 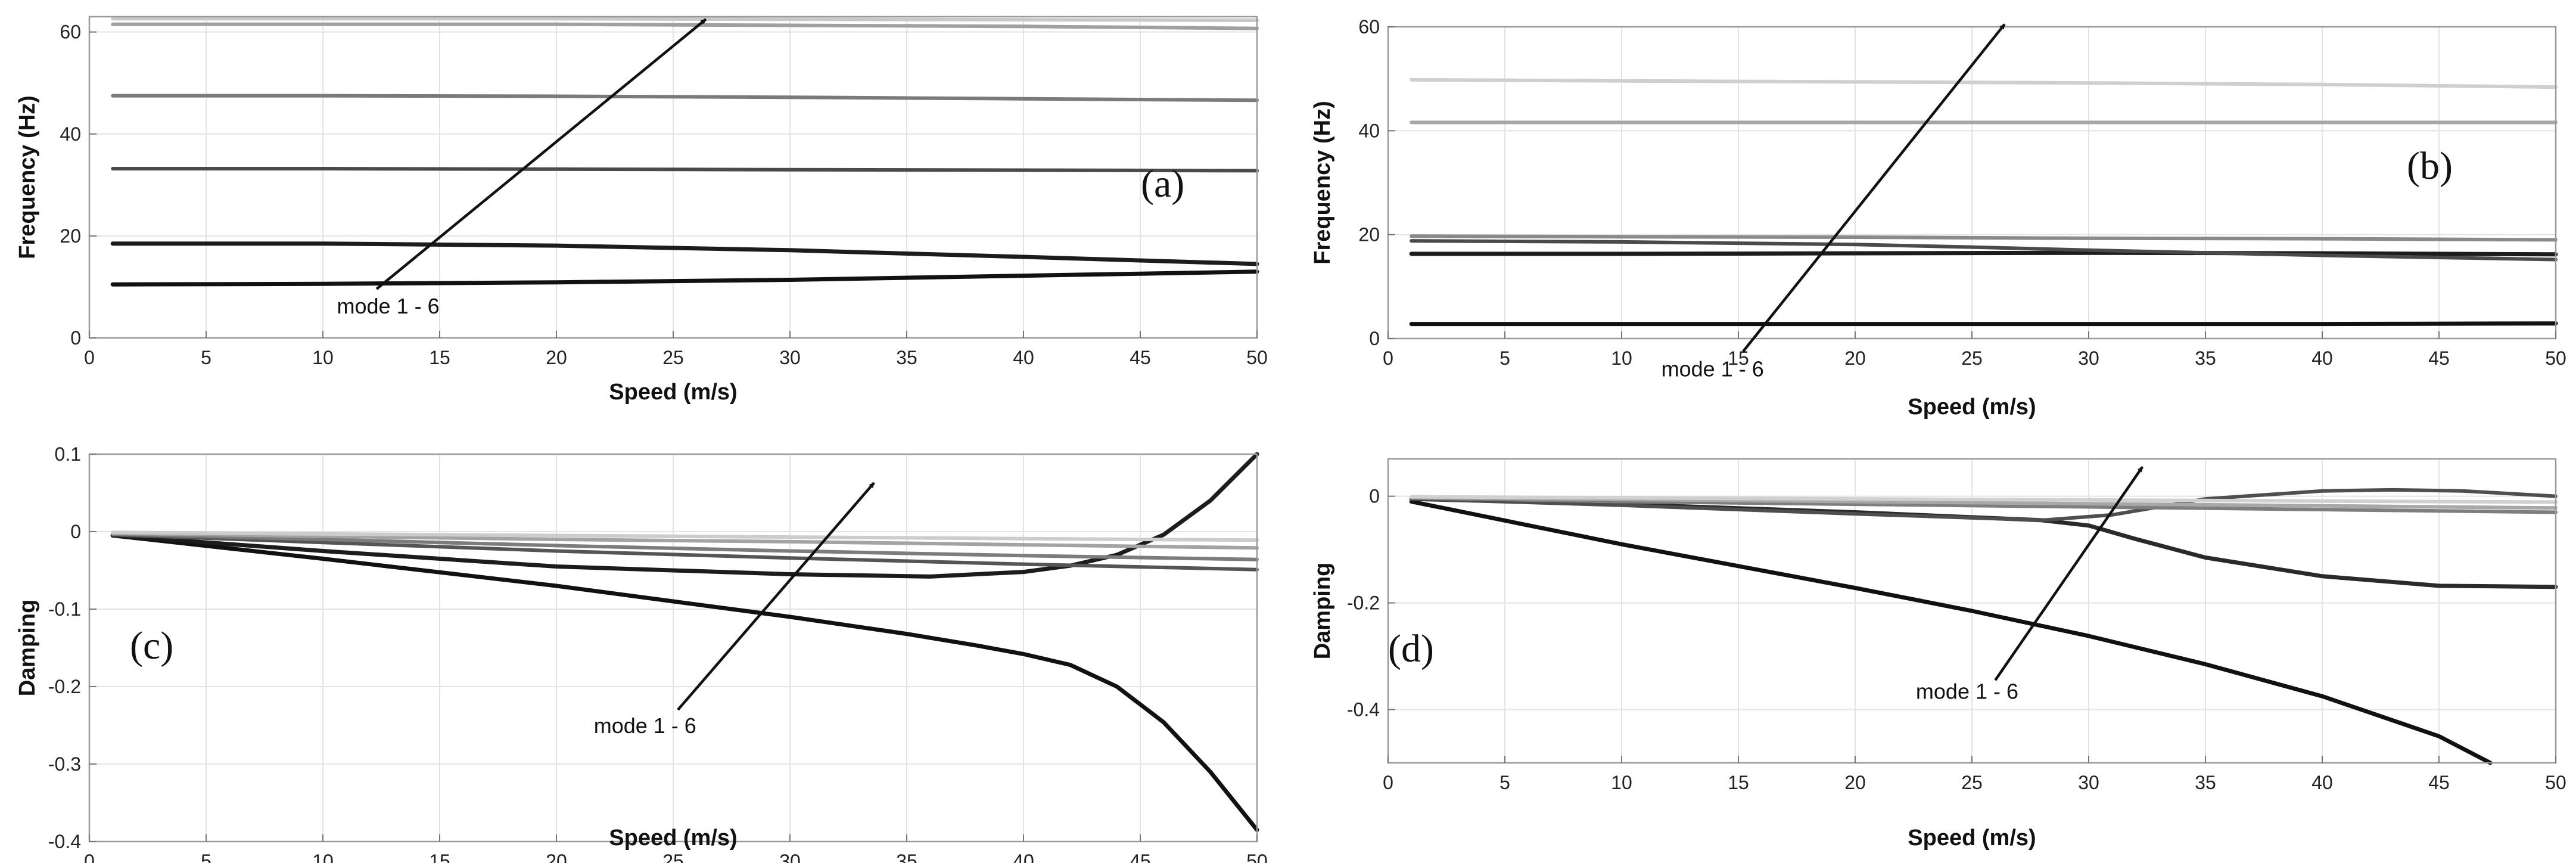 I want to click on y-tick-label: 0.1, so click(x=68, y=454).